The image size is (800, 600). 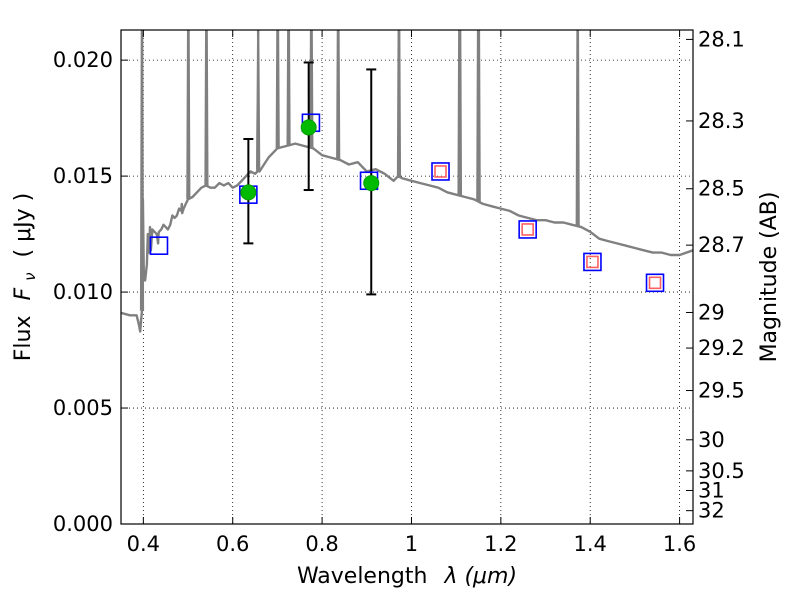 I want to click on x-tick-label: 0.4, so click(x=143, y=544).